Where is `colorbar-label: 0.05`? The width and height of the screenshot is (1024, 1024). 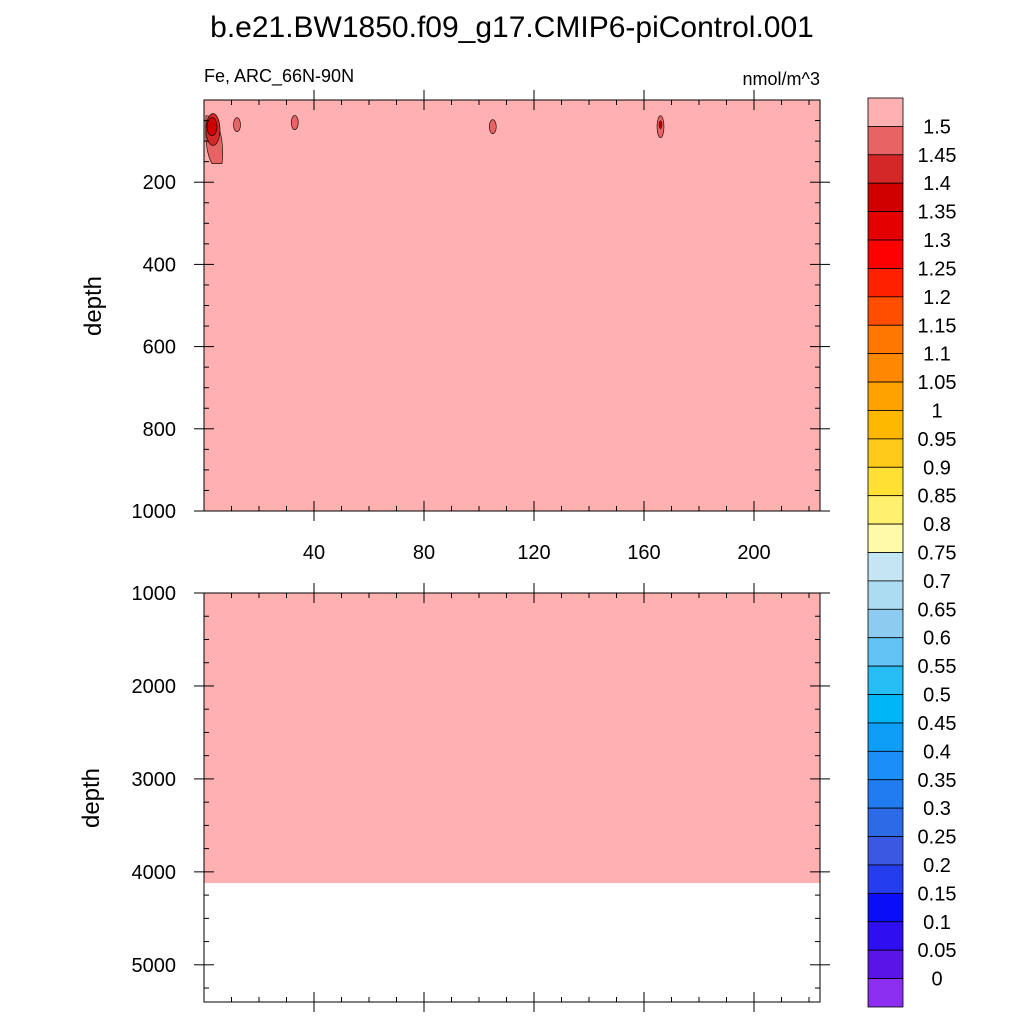 colorbar-label: 0.05 is located at coordinates (937, 951).